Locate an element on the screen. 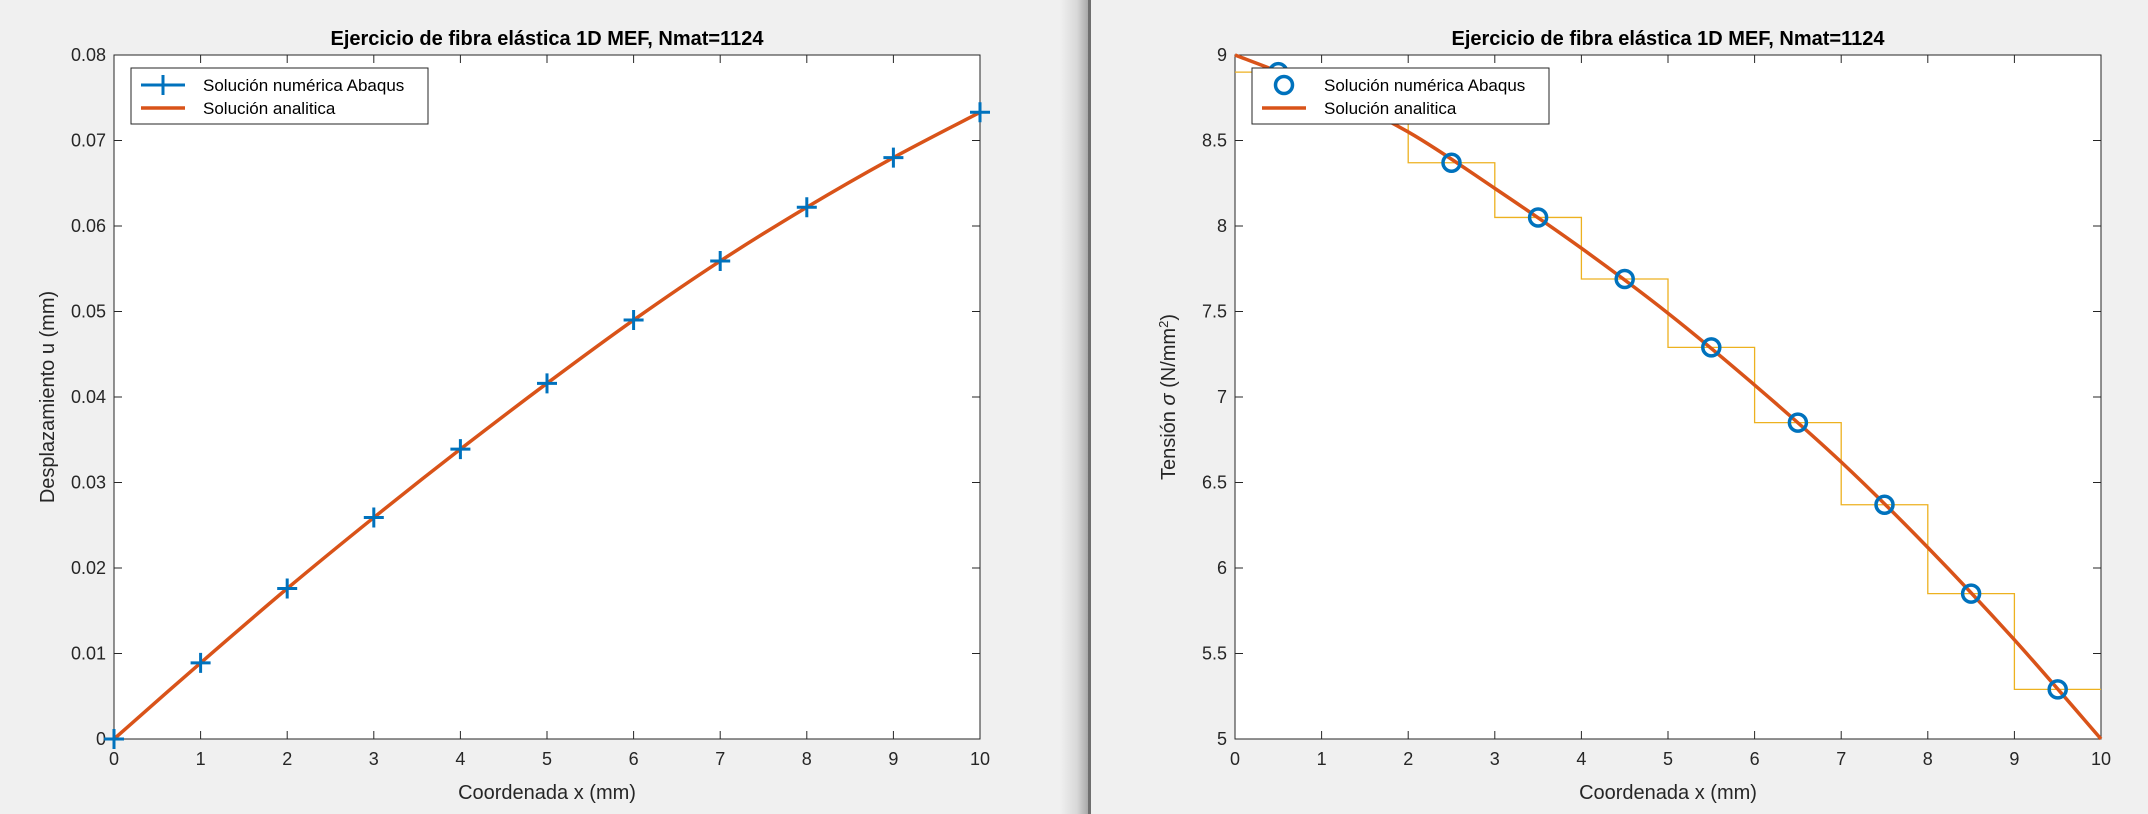 This screenshot has height=814, width=2148. y-tick-label: 0.06 is located at coordinates (88, 226).